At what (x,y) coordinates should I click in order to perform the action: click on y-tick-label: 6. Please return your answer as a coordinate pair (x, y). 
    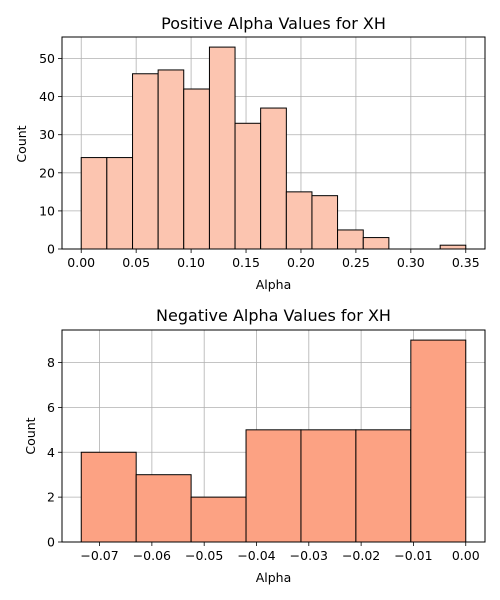
    Looking at the image, I should click on (51, 407).